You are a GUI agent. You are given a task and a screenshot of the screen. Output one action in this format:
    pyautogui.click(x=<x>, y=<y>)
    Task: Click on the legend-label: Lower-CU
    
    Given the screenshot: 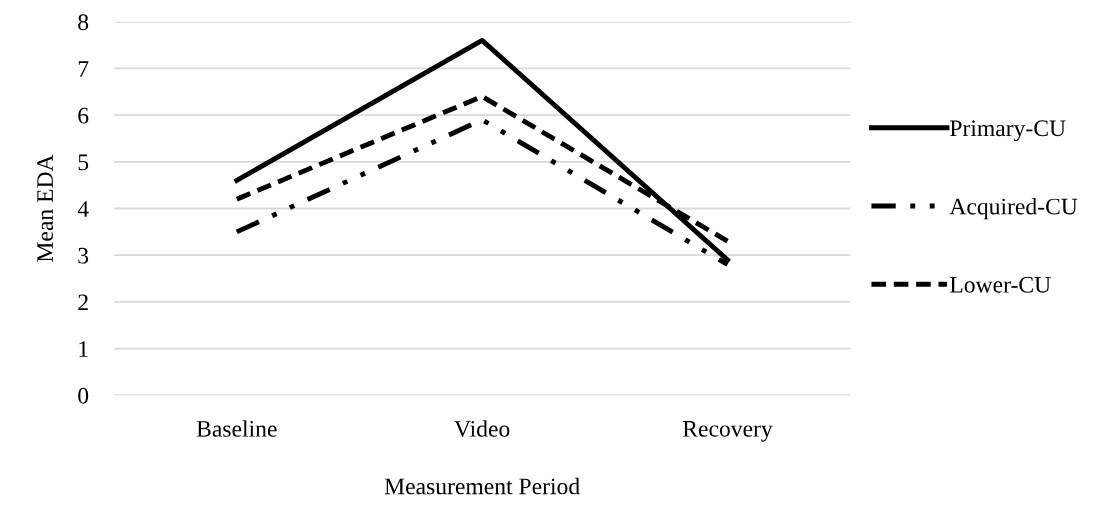 What is the action you would take?
    pyautogui.click(x=1000, y=284)
    